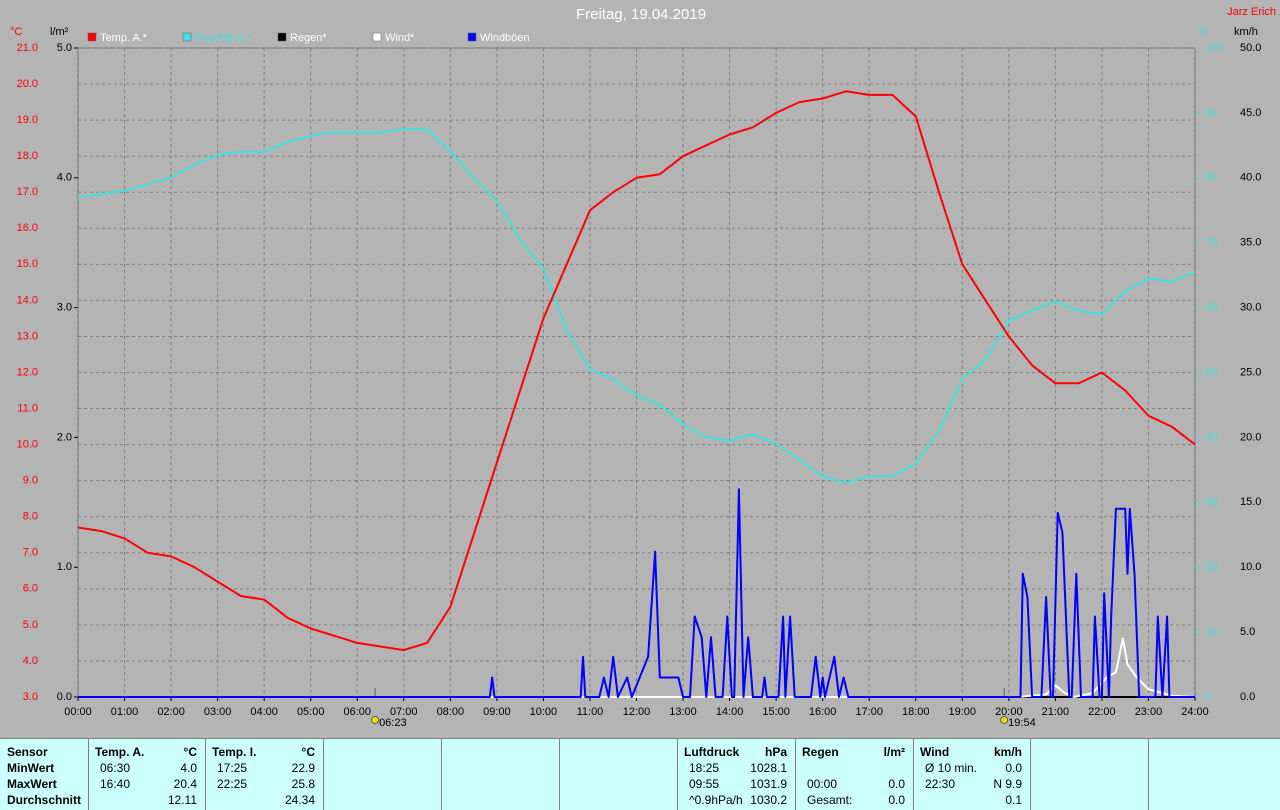 The width and height of the screenshot is (1280, 810). I want to click on x-tick-label: 17:00, so click(869, 712).